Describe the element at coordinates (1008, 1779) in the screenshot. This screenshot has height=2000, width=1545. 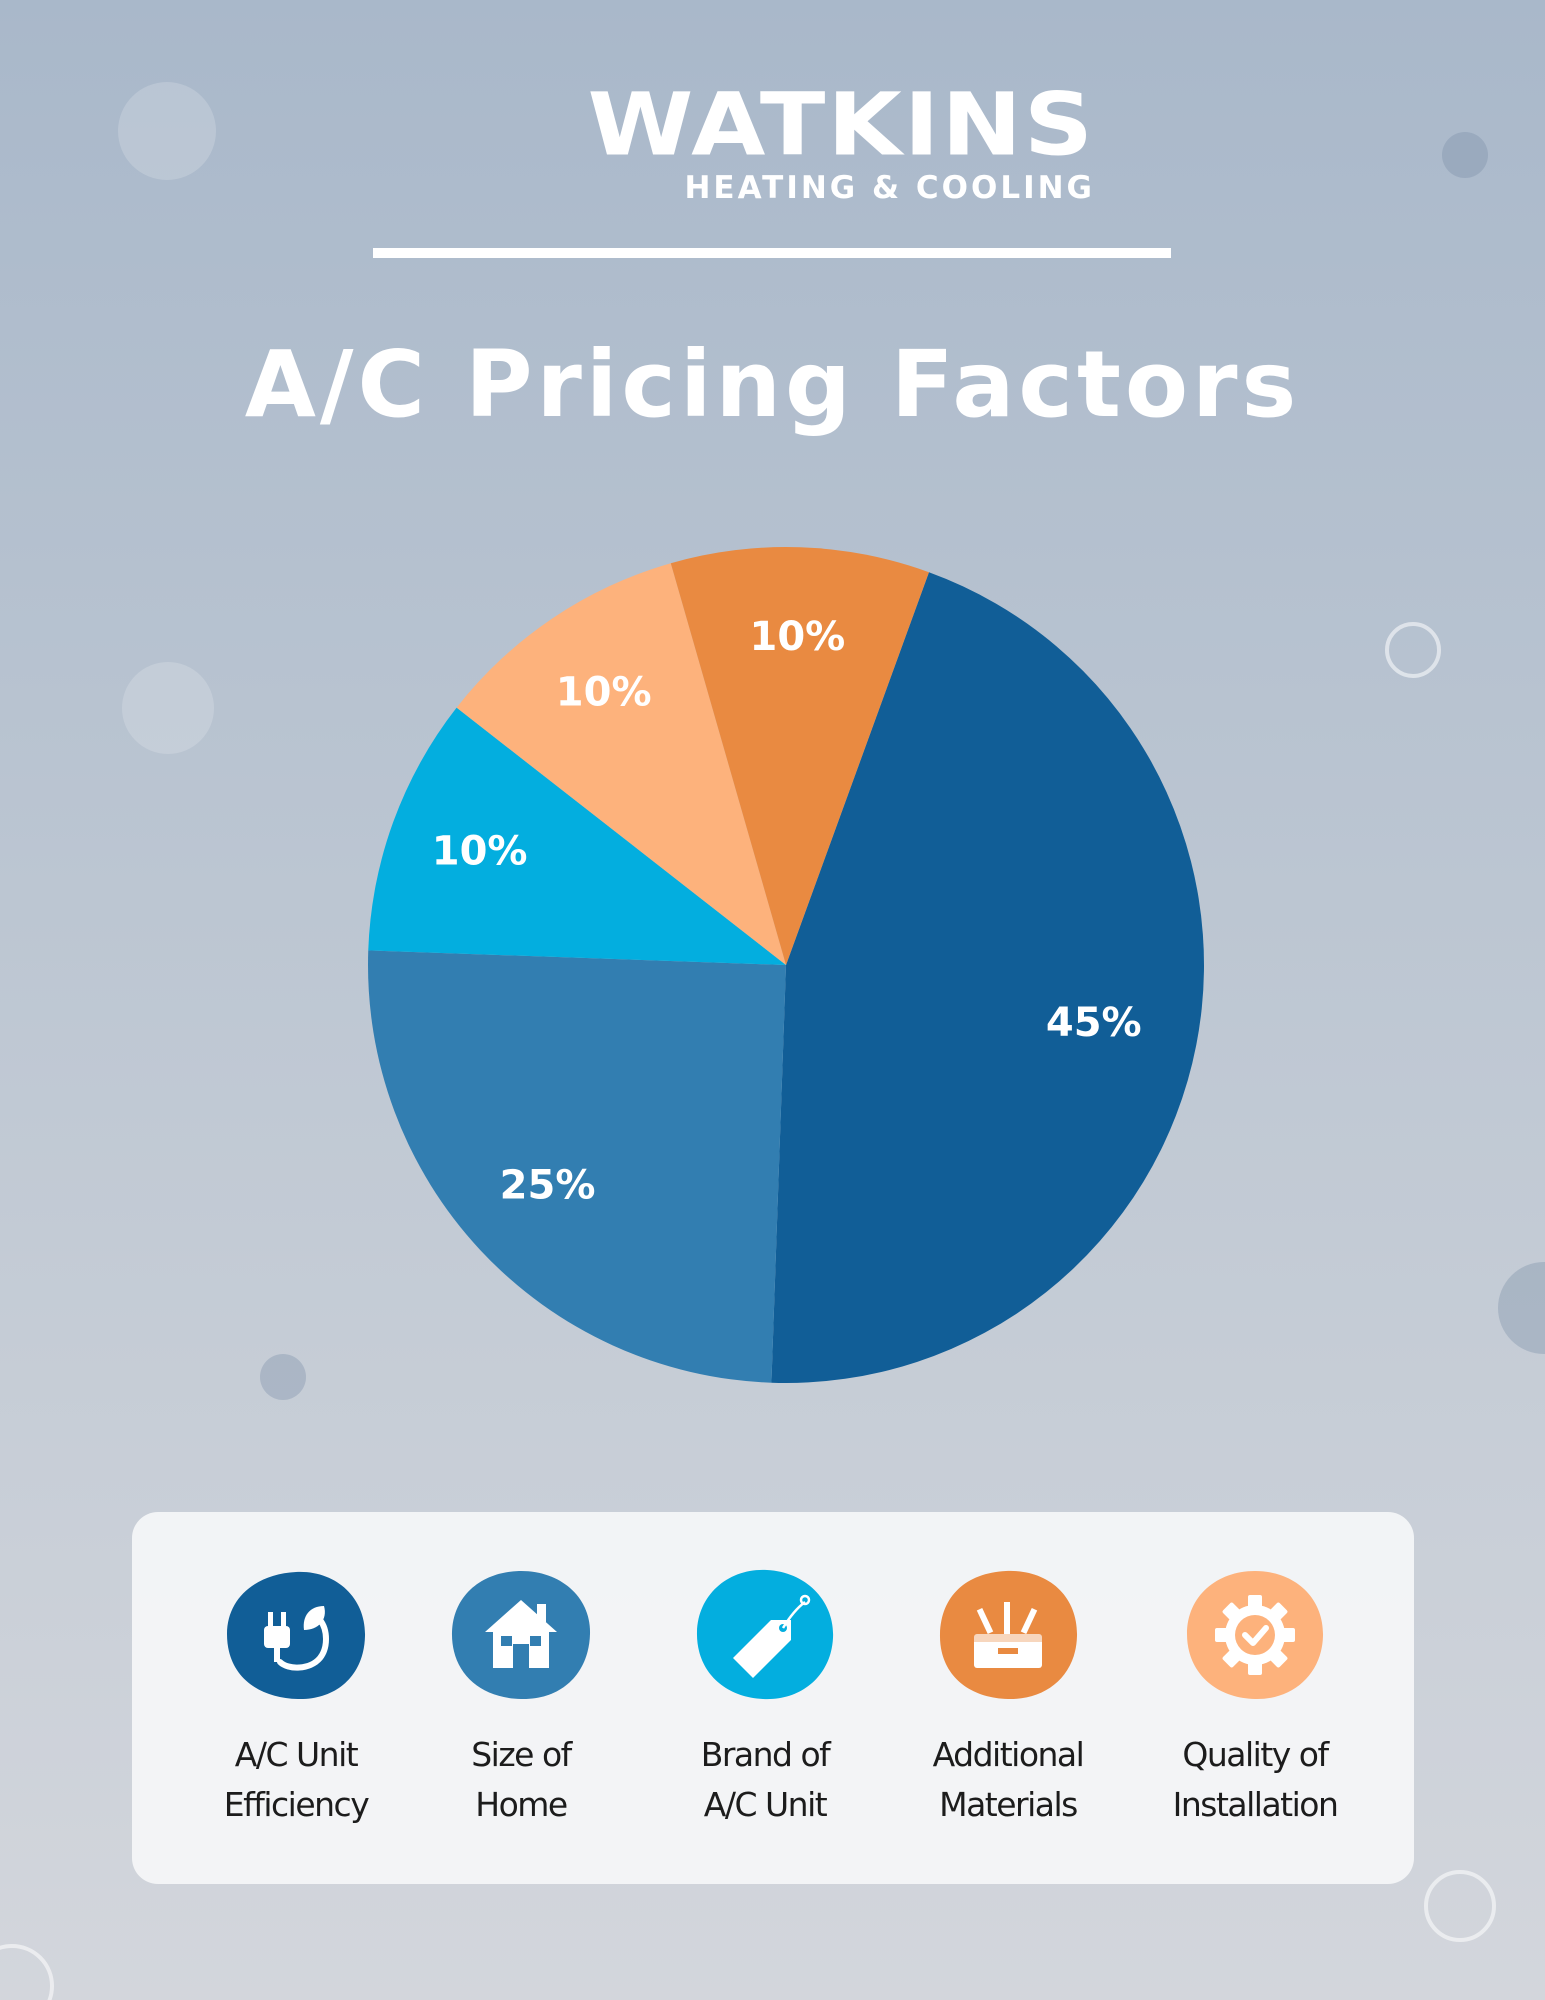
I see `legend-label: Additional Materials` at that location.